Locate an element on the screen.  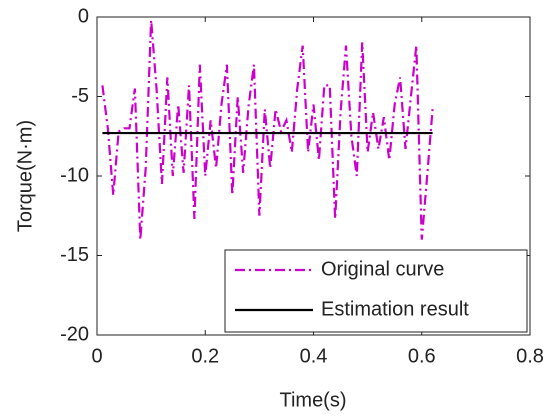
x-tick-label: 0 is located at coordinates (96, 356).